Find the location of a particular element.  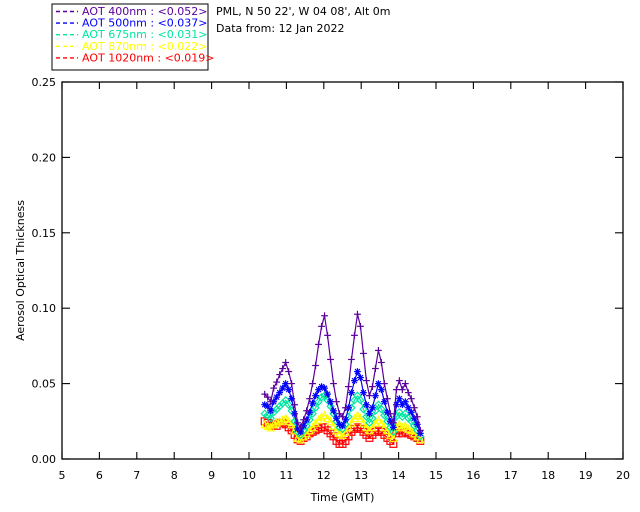

legend-label: AOT 675nm : <0.031> is located at coordinates (145, 34).